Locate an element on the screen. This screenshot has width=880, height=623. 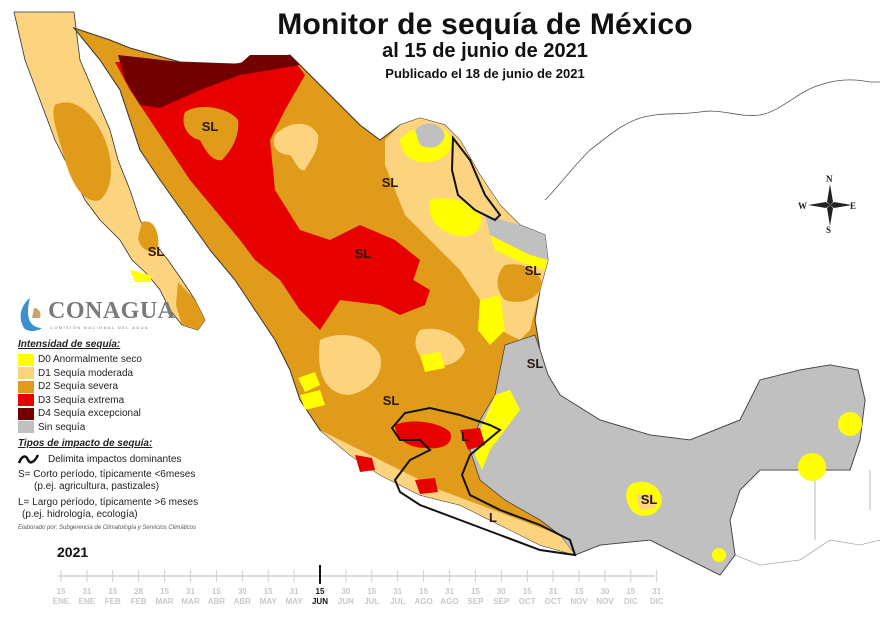
tick-month: ABR is located at coordinates (216, 601).